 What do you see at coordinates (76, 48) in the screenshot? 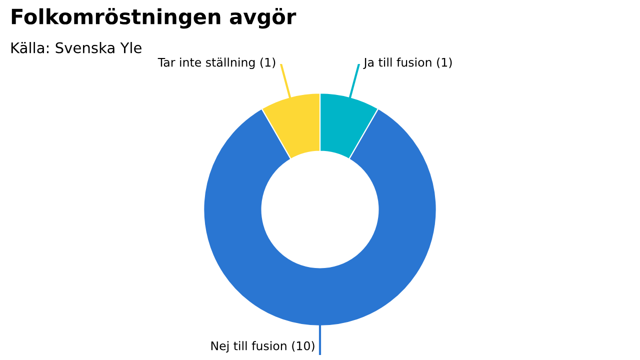
I see `chart-subtitle: Källa: Svenska Yle` at bounding box center [76, 48].